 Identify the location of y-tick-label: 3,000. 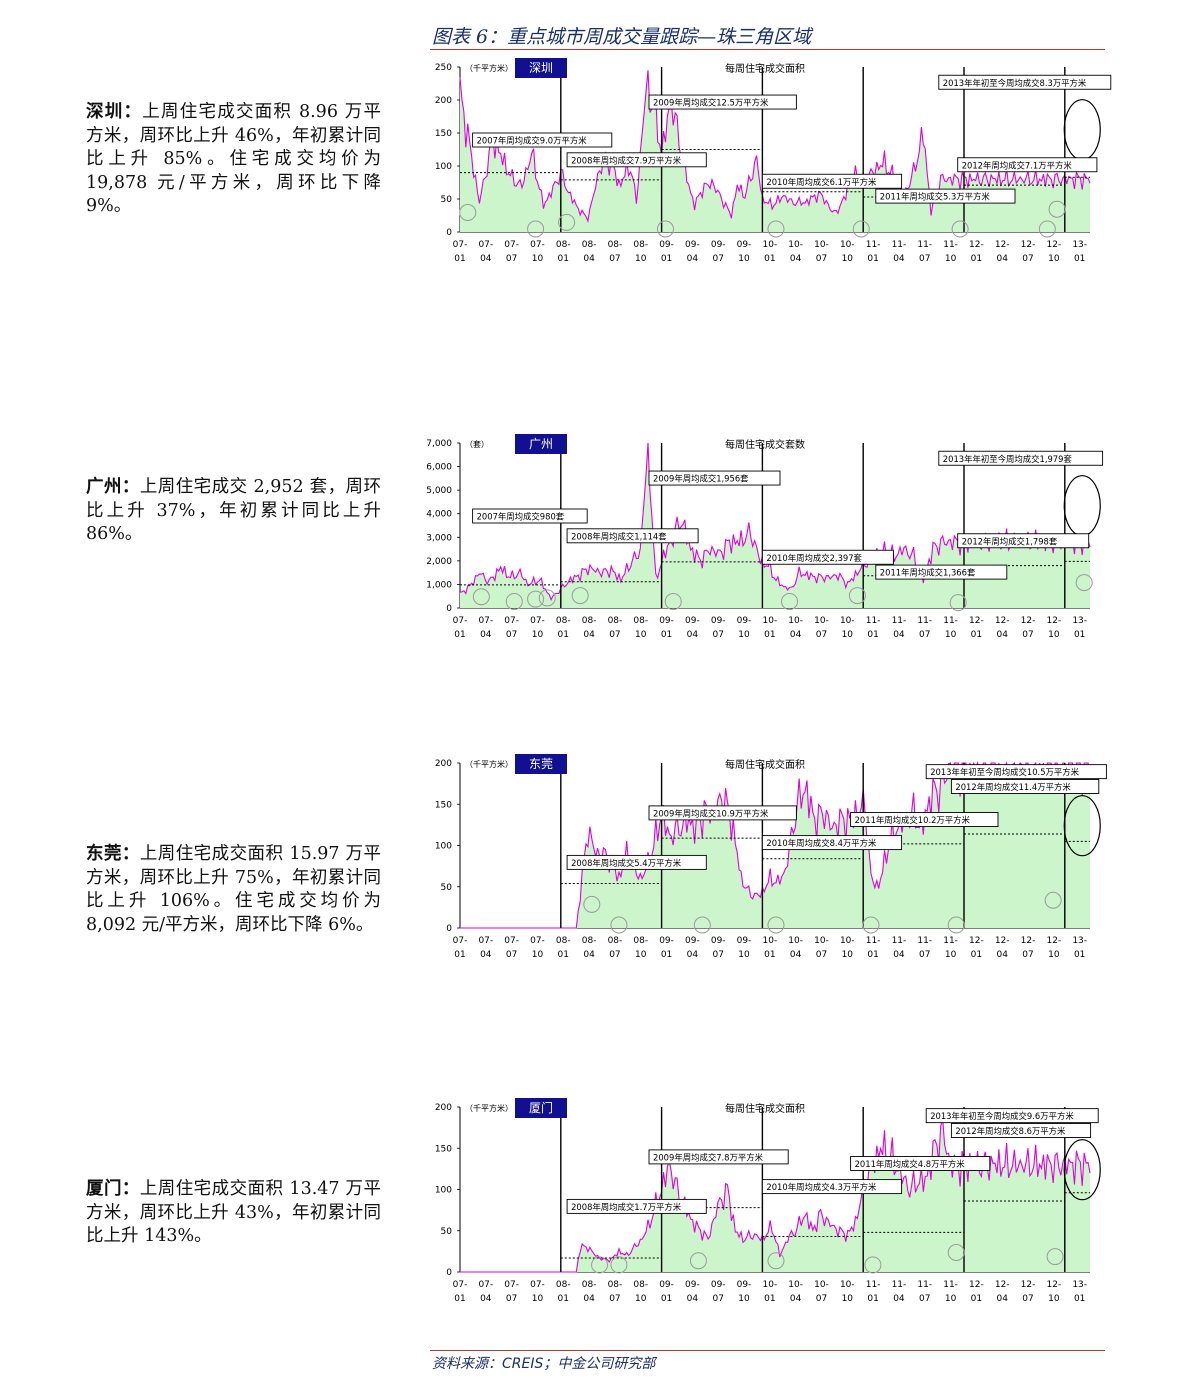
(439, 538).